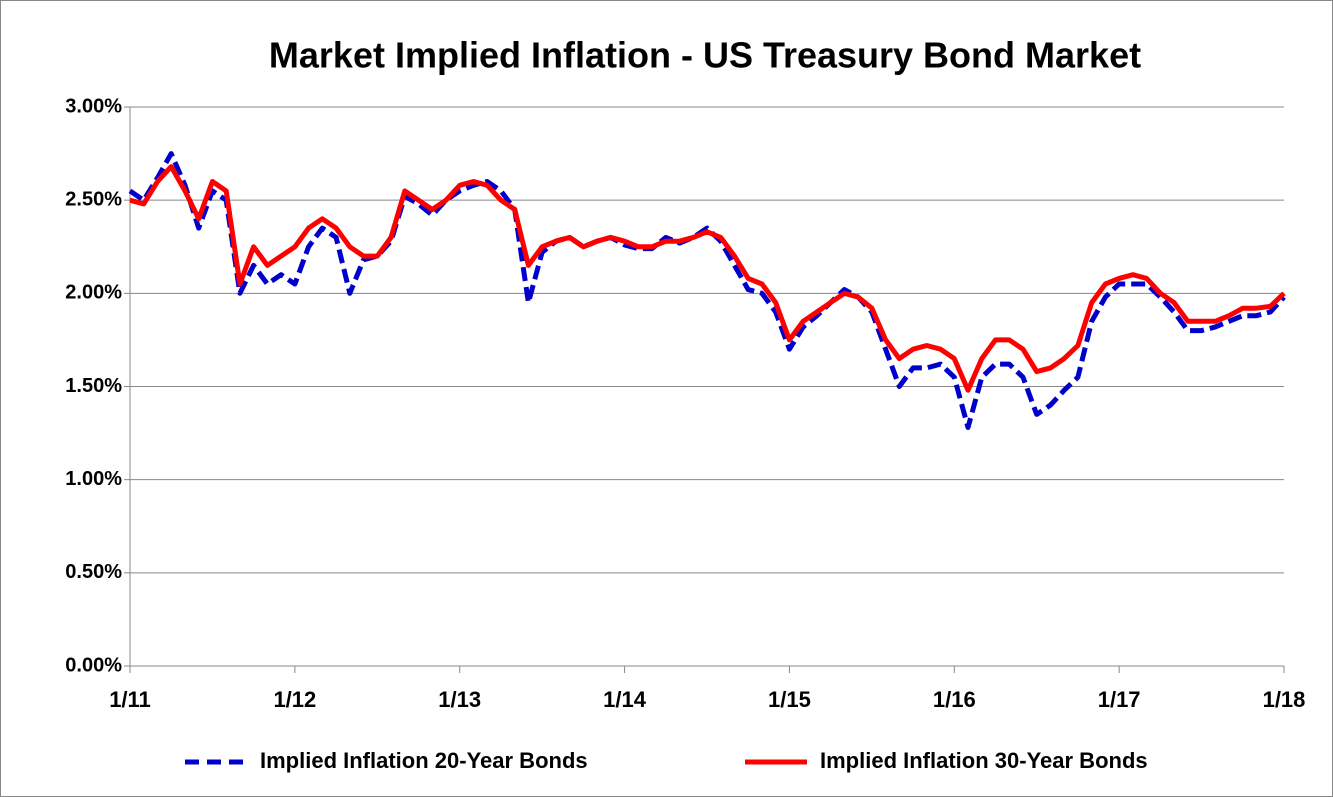 This screenshot has width=1333, height=797. I want to click on y-tick-label: 1.50%, so click(93, 386).